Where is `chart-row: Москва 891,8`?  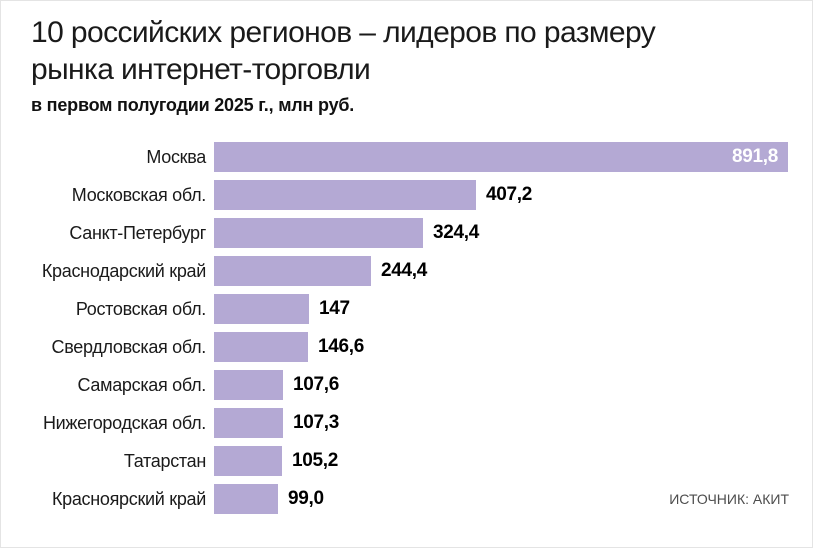
chart-row: Москва 891,8 is located at coordinates (406, 157).